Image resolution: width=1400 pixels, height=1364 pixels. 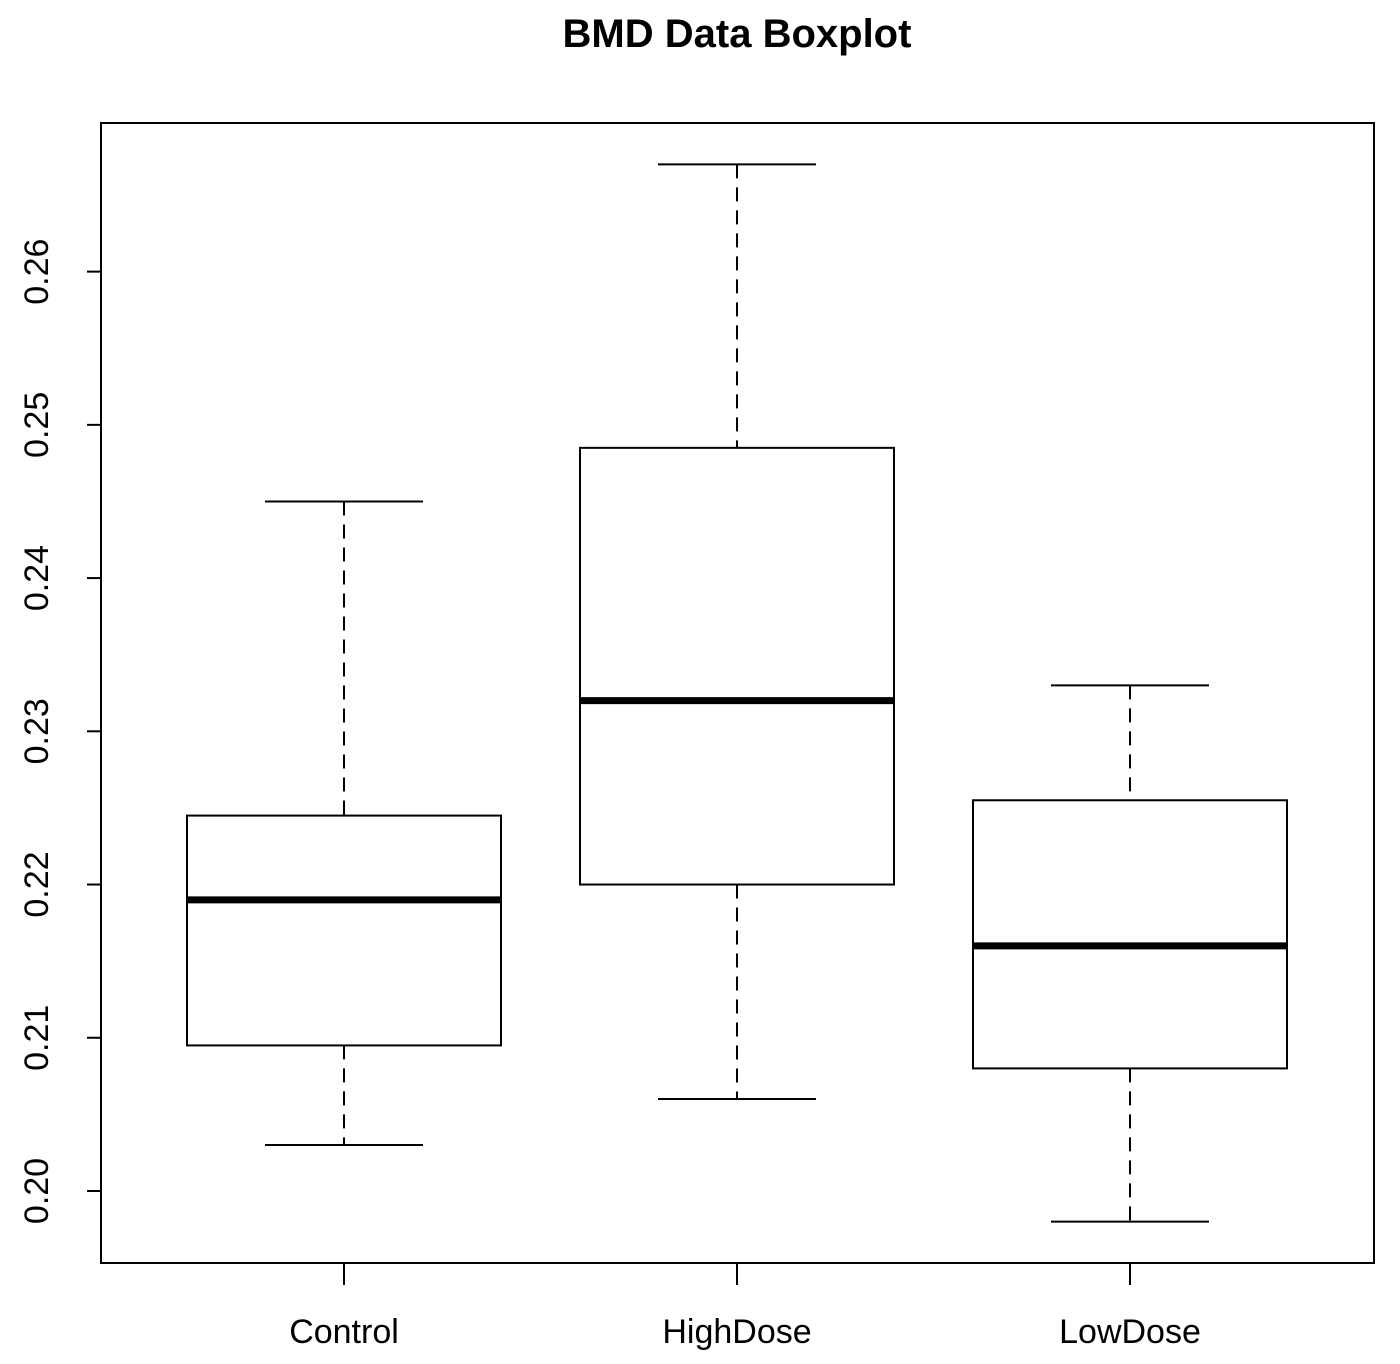 I want to click on box-lowdose, so click(x=1130, y=953).